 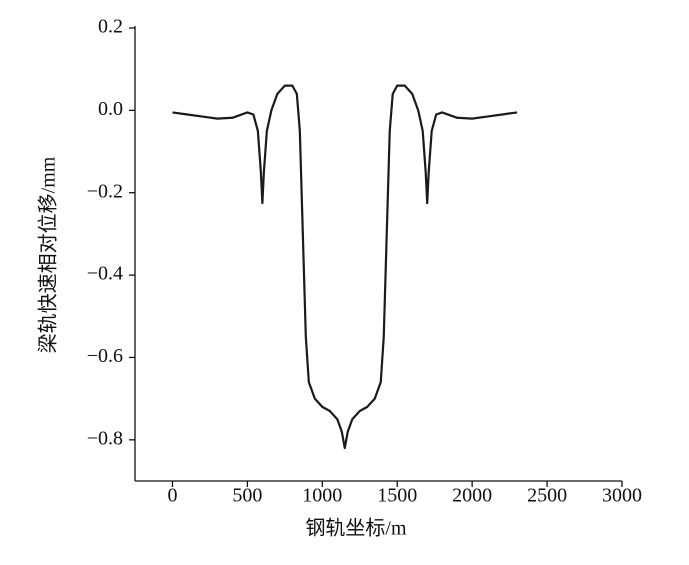 What do you see at coordinates (622, 496) in the screenshot?
I see `x-tick-label: 3000` at bounding box center [622, 496].